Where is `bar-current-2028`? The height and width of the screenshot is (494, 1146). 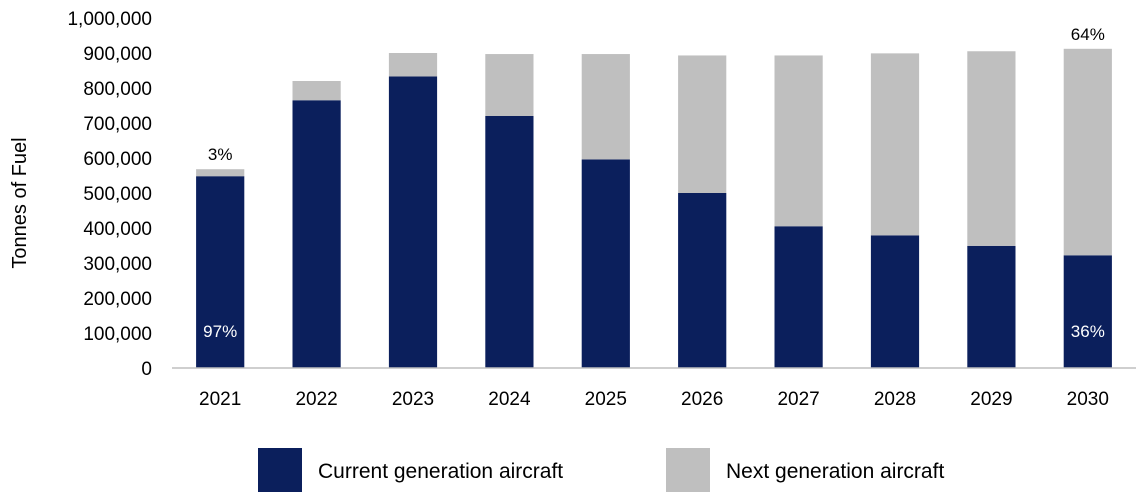 bar-current-2028 is located at coordinates (895, 301).